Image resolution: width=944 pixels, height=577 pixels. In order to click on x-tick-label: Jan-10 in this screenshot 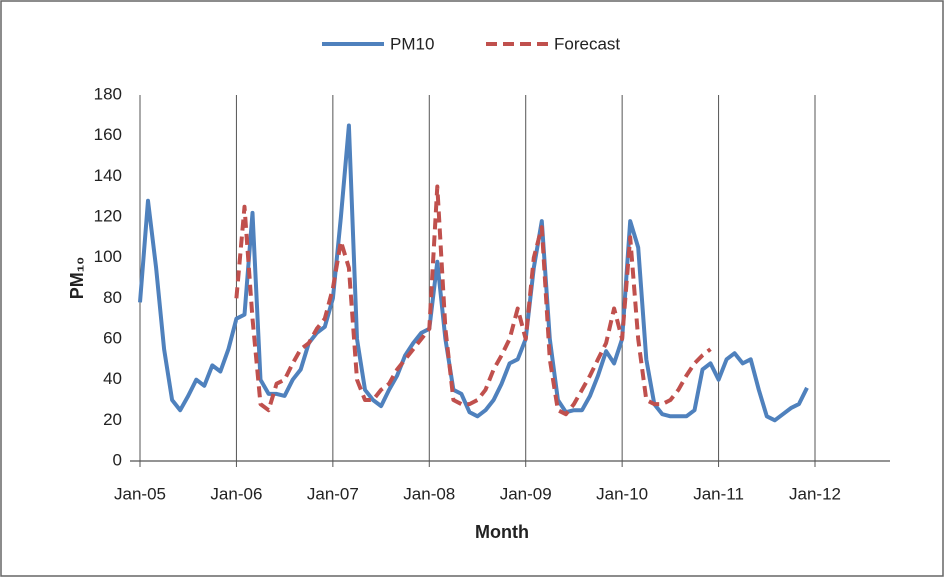, I will do `click(622, 493)`.